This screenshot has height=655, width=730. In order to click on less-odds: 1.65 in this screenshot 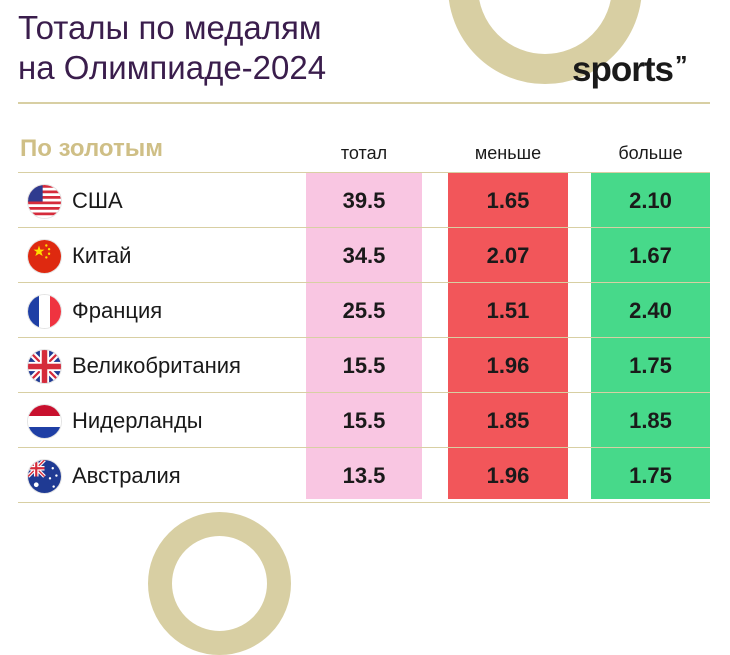, I will do `click(508, 200)`.